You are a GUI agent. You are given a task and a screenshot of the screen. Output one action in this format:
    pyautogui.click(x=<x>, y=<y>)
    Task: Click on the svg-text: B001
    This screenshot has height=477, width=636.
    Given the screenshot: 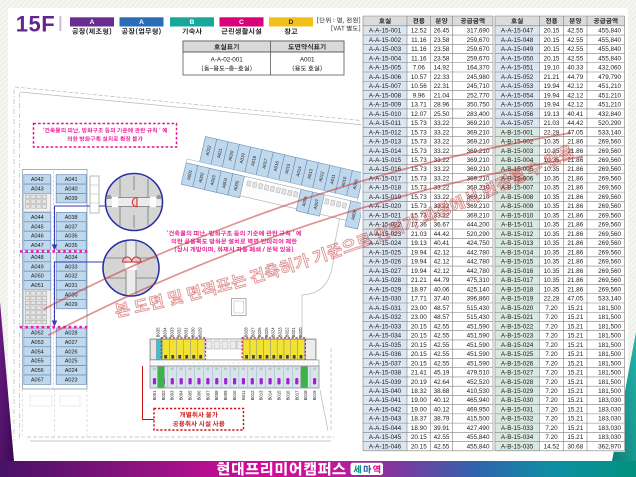 What is the action you would take?
    pyautogui.click(x=154, y=395)
    